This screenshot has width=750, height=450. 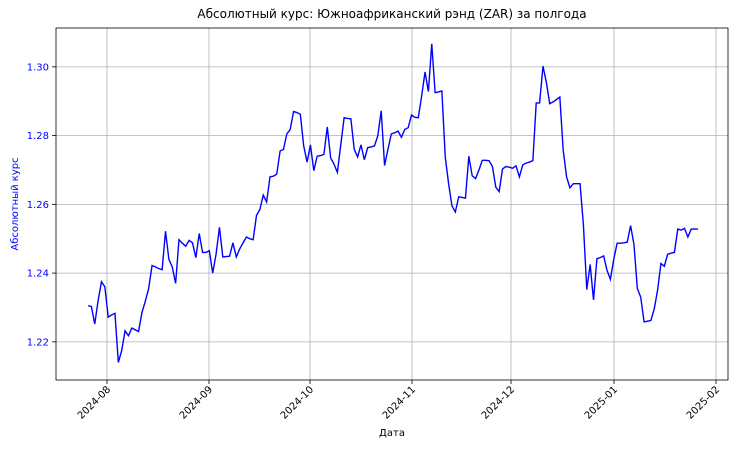 I want to click on y-tick-label: 1.22, so click(x=38, y=342).